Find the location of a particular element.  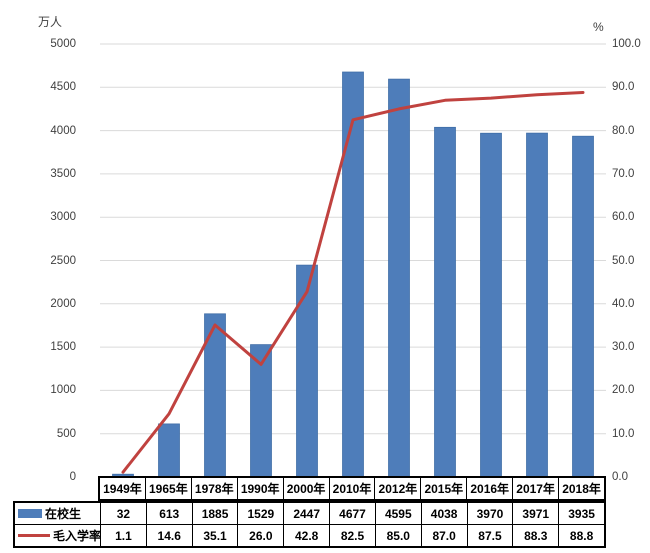

bar-2015年 is located at coordinates (445, 302).